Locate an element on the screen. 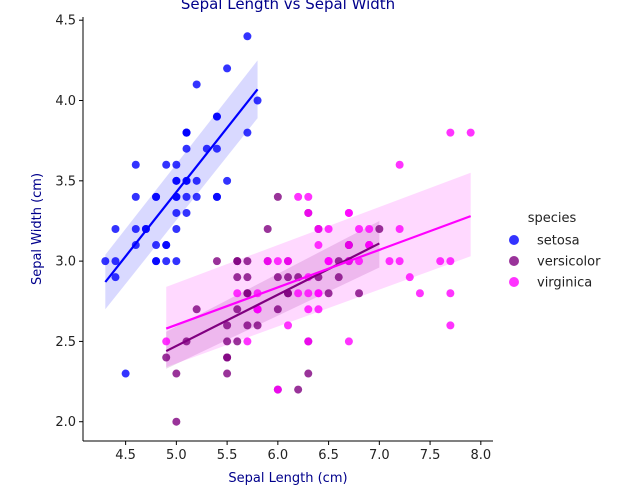 The image size is (617, 500). y-tick-label: 4.0 is located at coordinates (65, 101).